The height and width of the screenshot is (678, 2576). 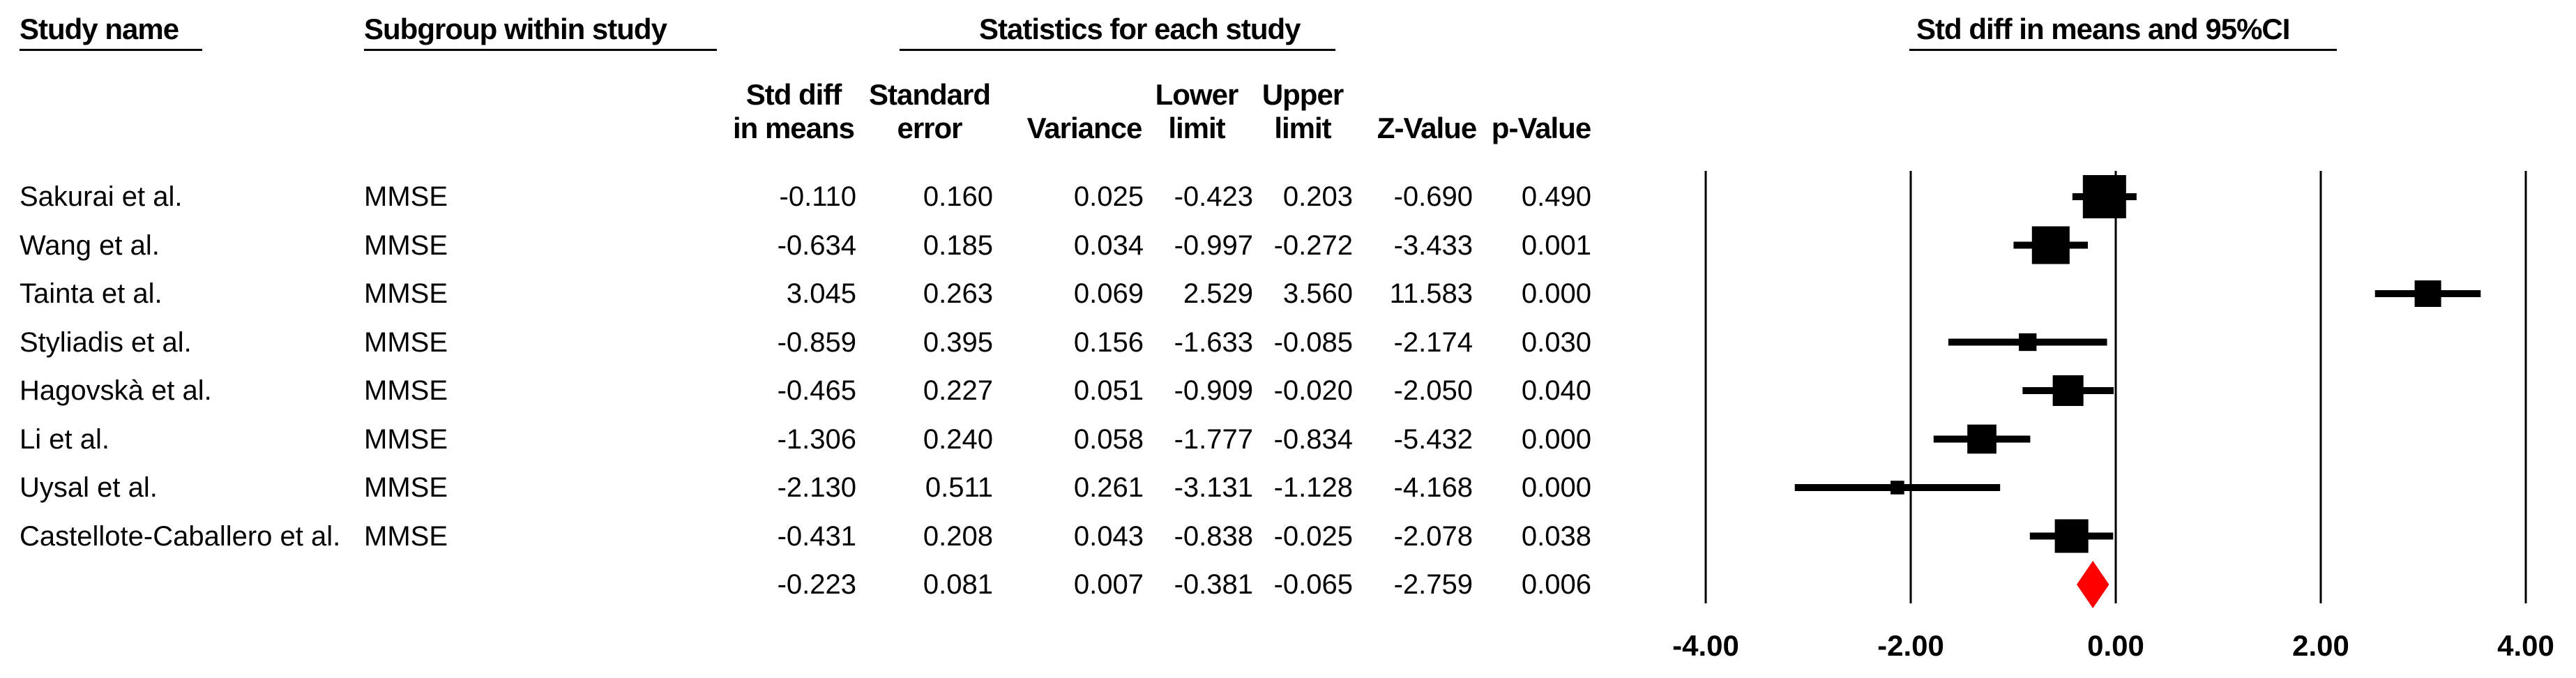 I want to click on stat-cell-se: 0.185, so click(x=958, y=245).